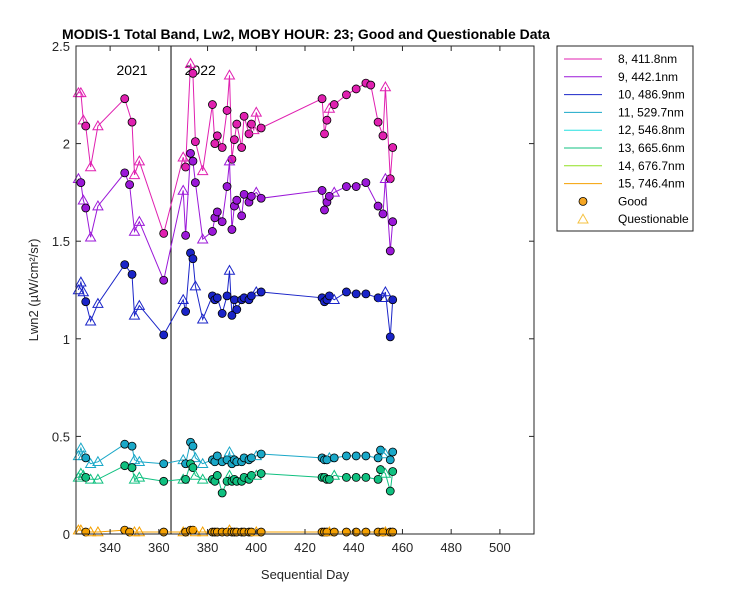 Image resolution: width=750 pixels, height=600 pixels. What do you see at coordinates (159, 547) in the screenshot?
I see `x-tick-label-1: 360` at bounding box center [159, 547].